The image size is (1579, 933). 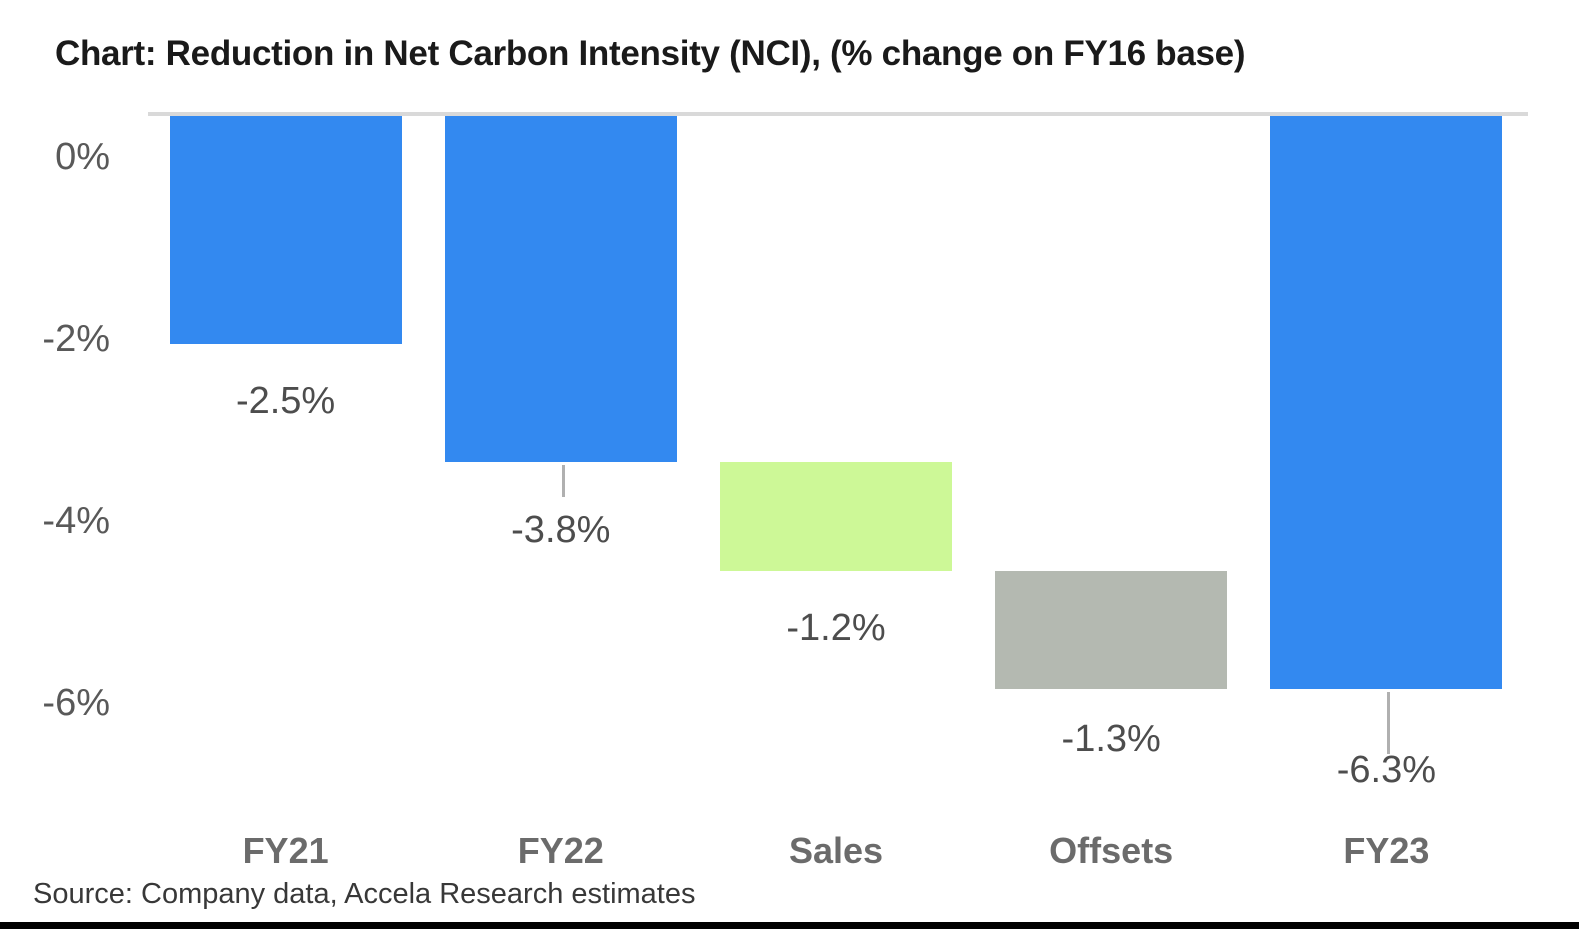 I want to click on bottom-rule, so click(x=789, y=925).